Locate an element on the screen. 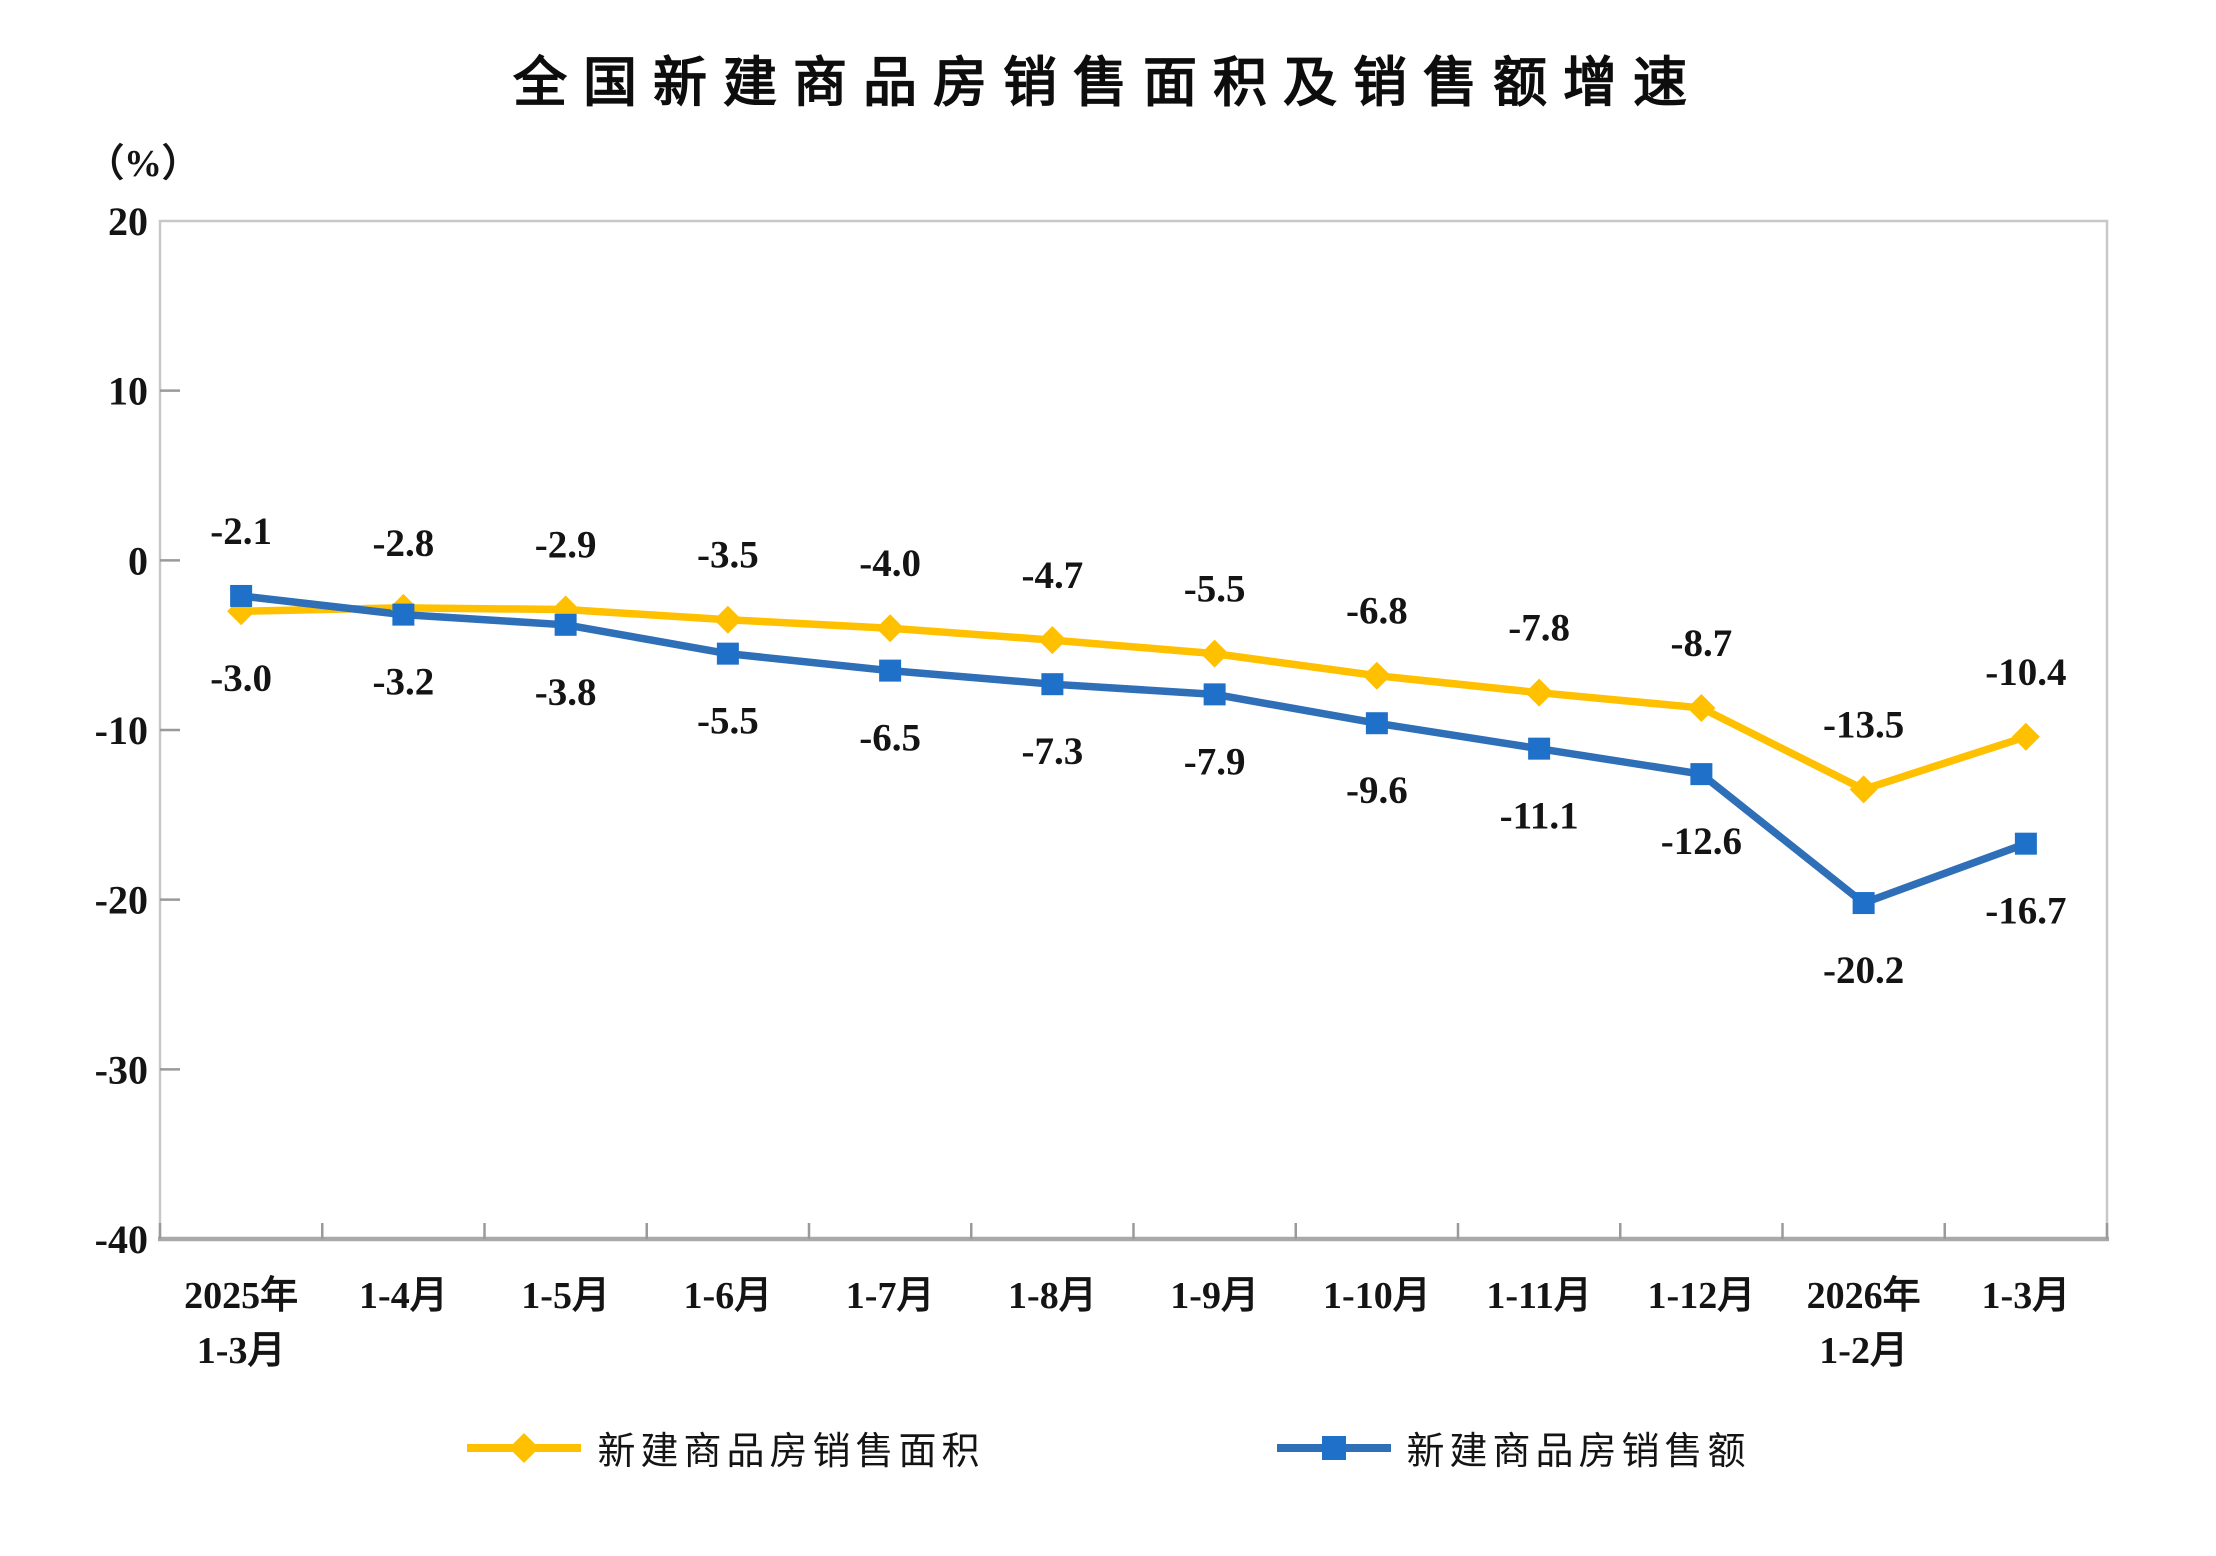  x-tick-label: 1-5月 is located at coordinates (565, 1296).